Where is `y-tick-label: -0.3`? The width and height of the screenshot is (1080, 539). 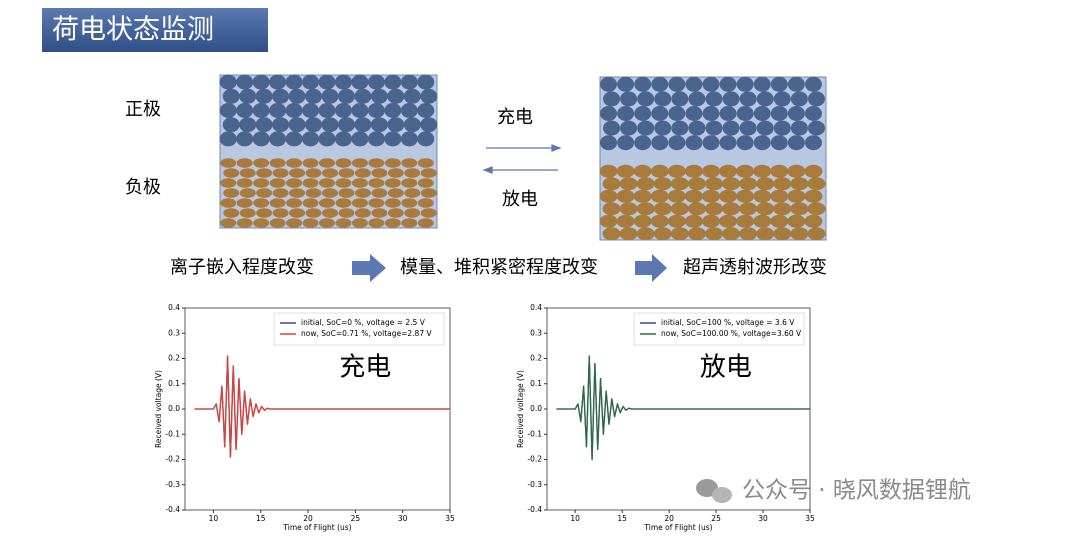 y-tick-label: -0.3 is located at coordinates (172, 484).